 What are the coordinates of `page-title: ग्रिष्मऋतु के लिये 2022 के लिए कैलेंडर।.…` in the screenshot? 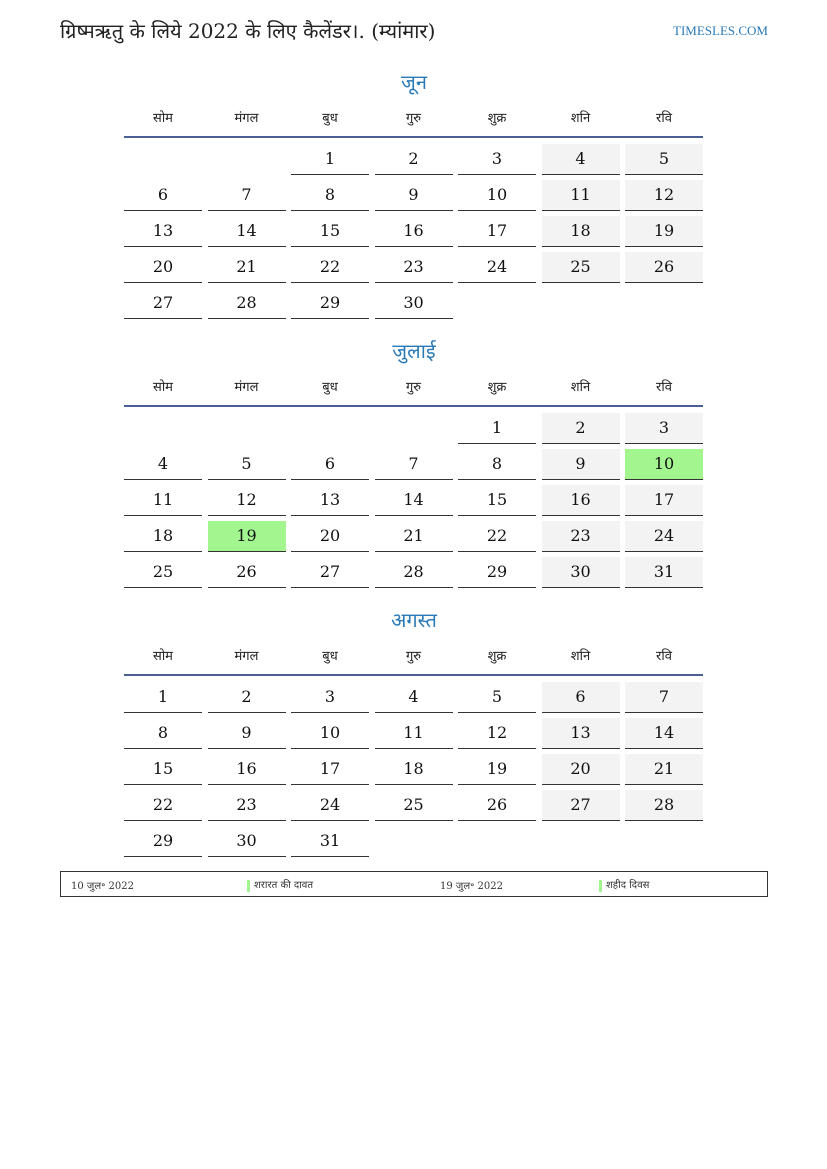 It's located at (248, 31).